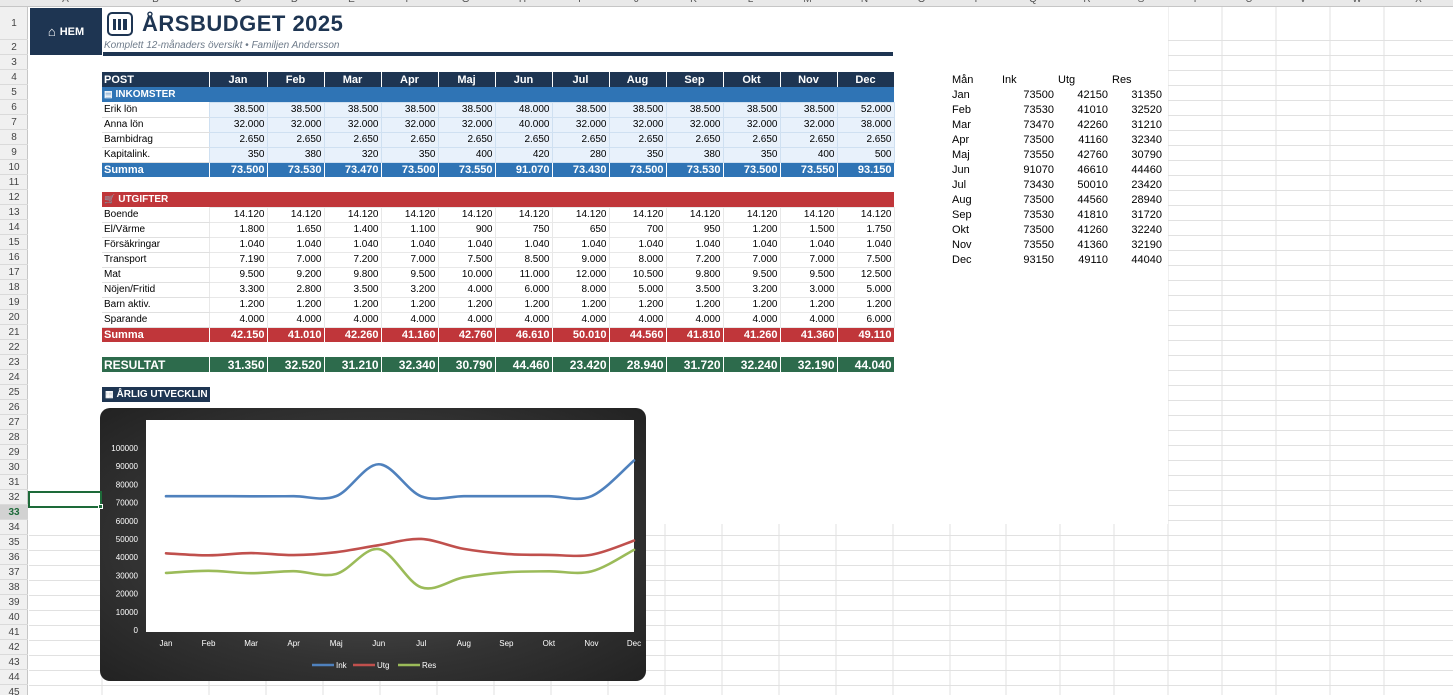 The image size is (1453, 695). Describe the element at coordinates (409, 274) in the screenshot. I see `expense-cell: 9.500` at that location.